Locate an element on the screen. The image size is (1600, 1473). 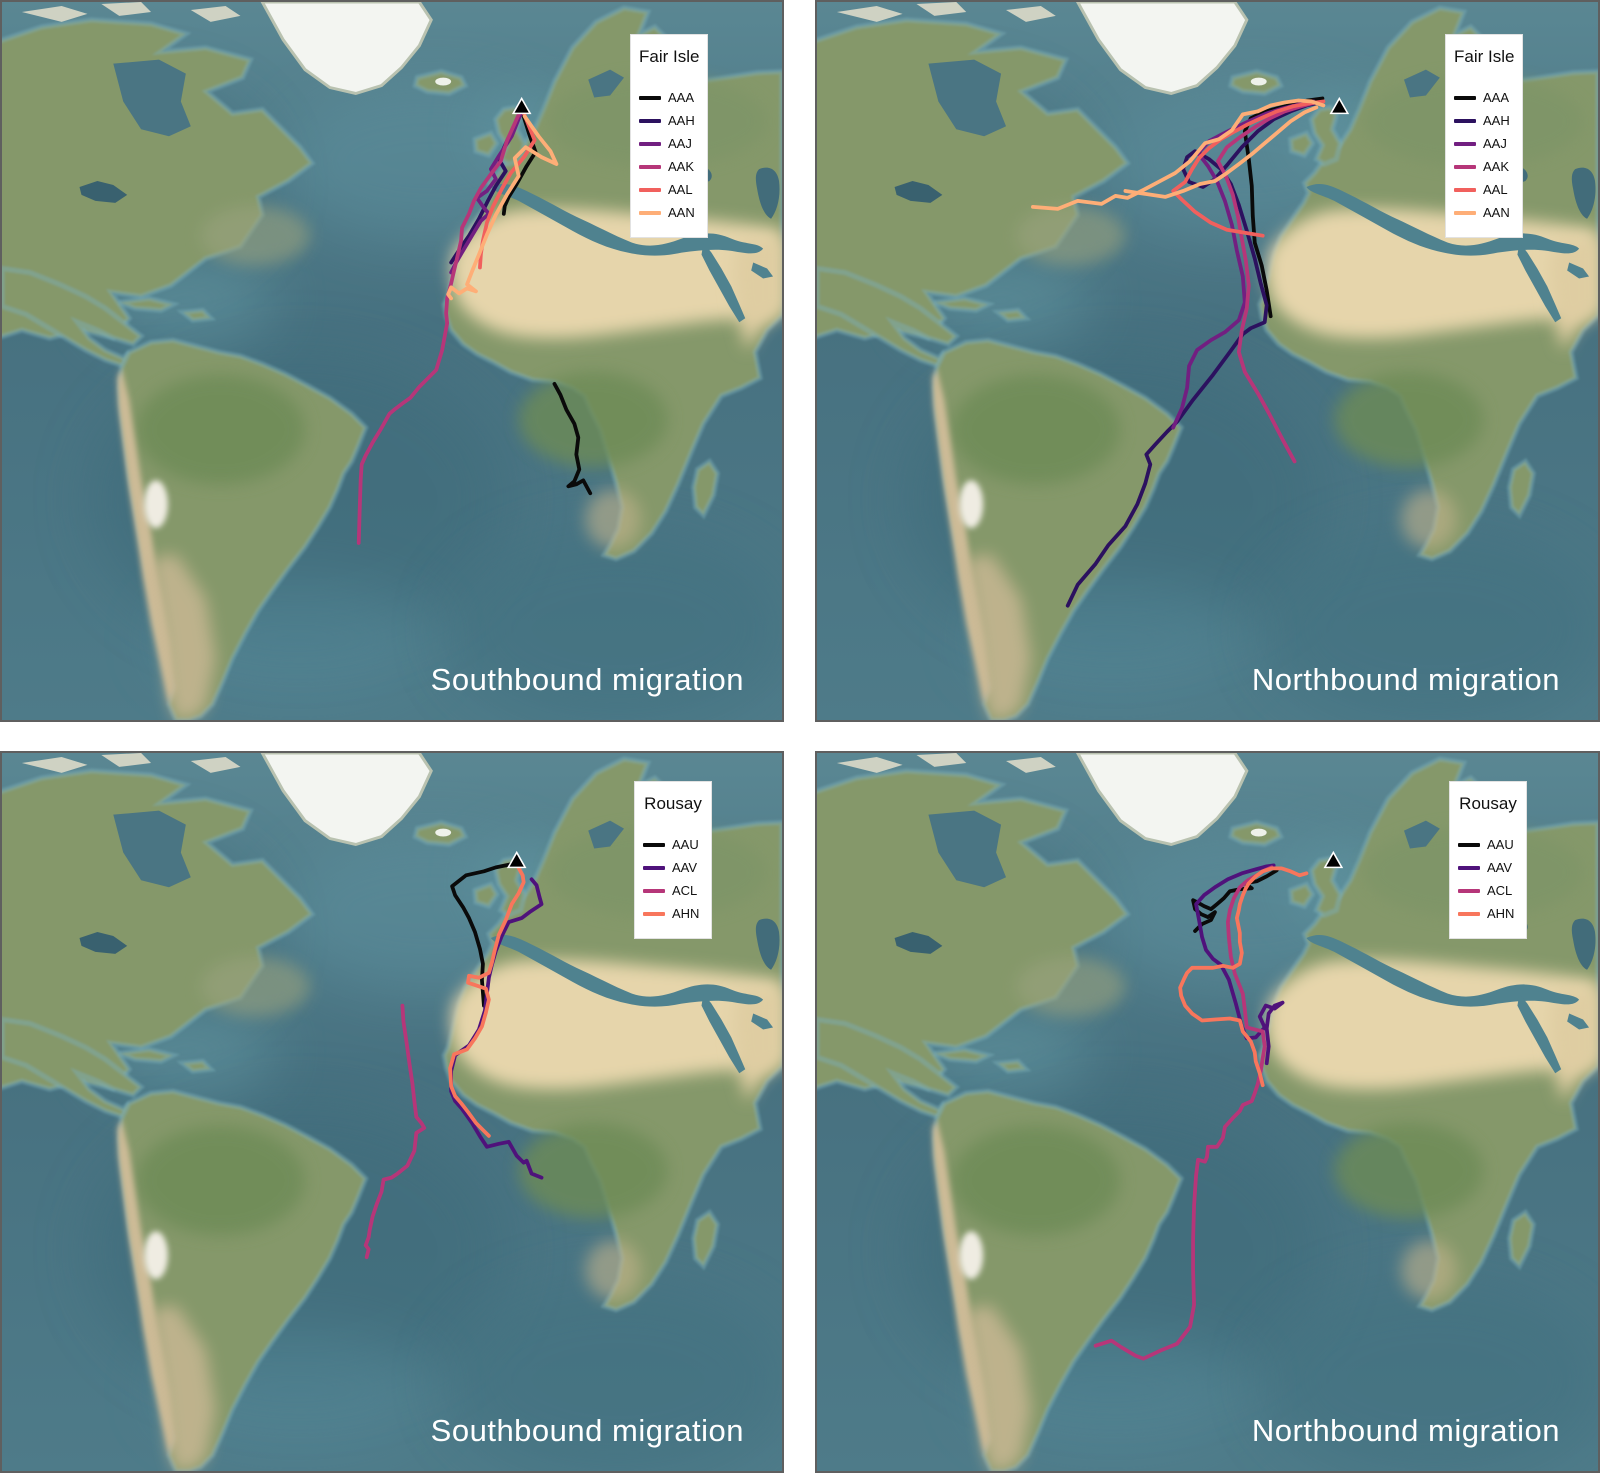
track-aal is located at coordinates (1248, 168).